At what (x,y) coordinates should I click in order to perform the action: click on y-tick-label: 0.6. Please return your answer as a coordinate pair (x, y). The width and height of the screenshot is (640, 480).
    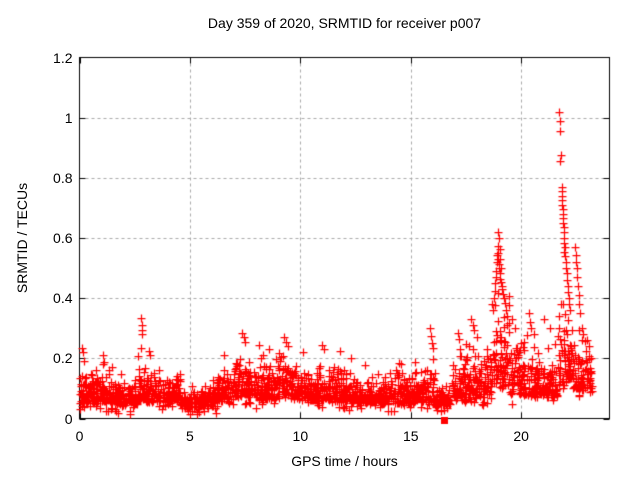
    Looking at the image, I should click on (63, 238).